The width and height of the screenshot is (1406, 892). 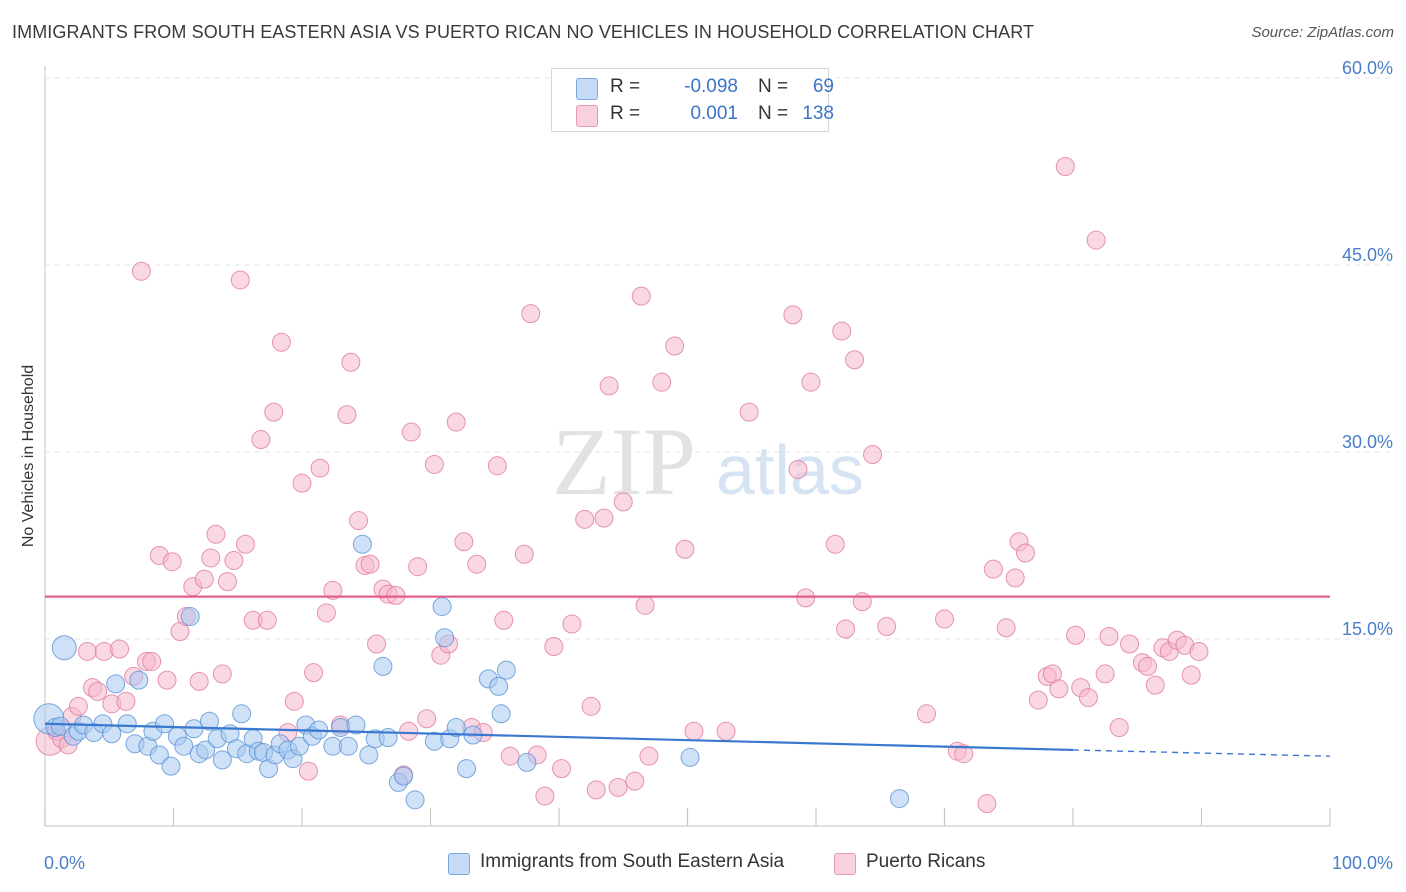 What do you see at coordinates (1362, 863) in the screenshot?
I see `x-tick-label: 100.0%` at bounding box center [1362, 863].